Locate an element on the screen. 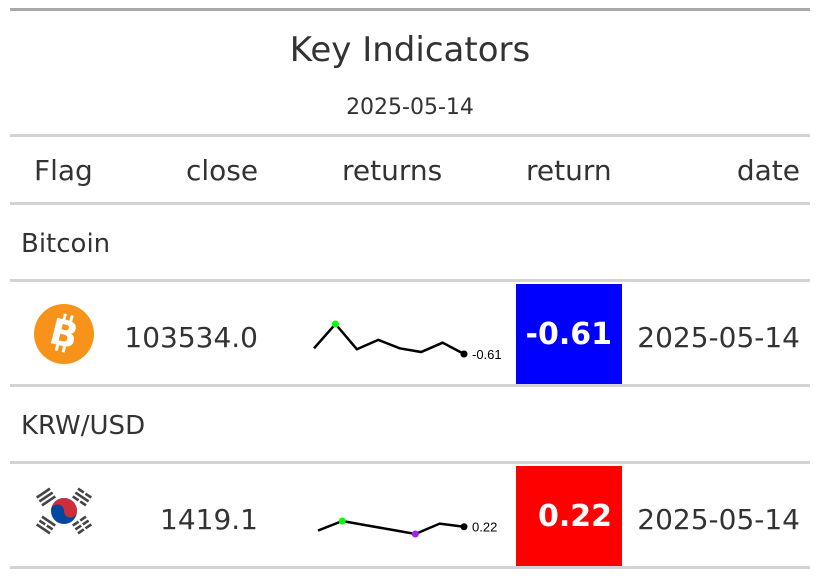 The width and height of the screenshot is (818, 578). bitcoin-logo-icon: B is located at coordinates (64, 334).